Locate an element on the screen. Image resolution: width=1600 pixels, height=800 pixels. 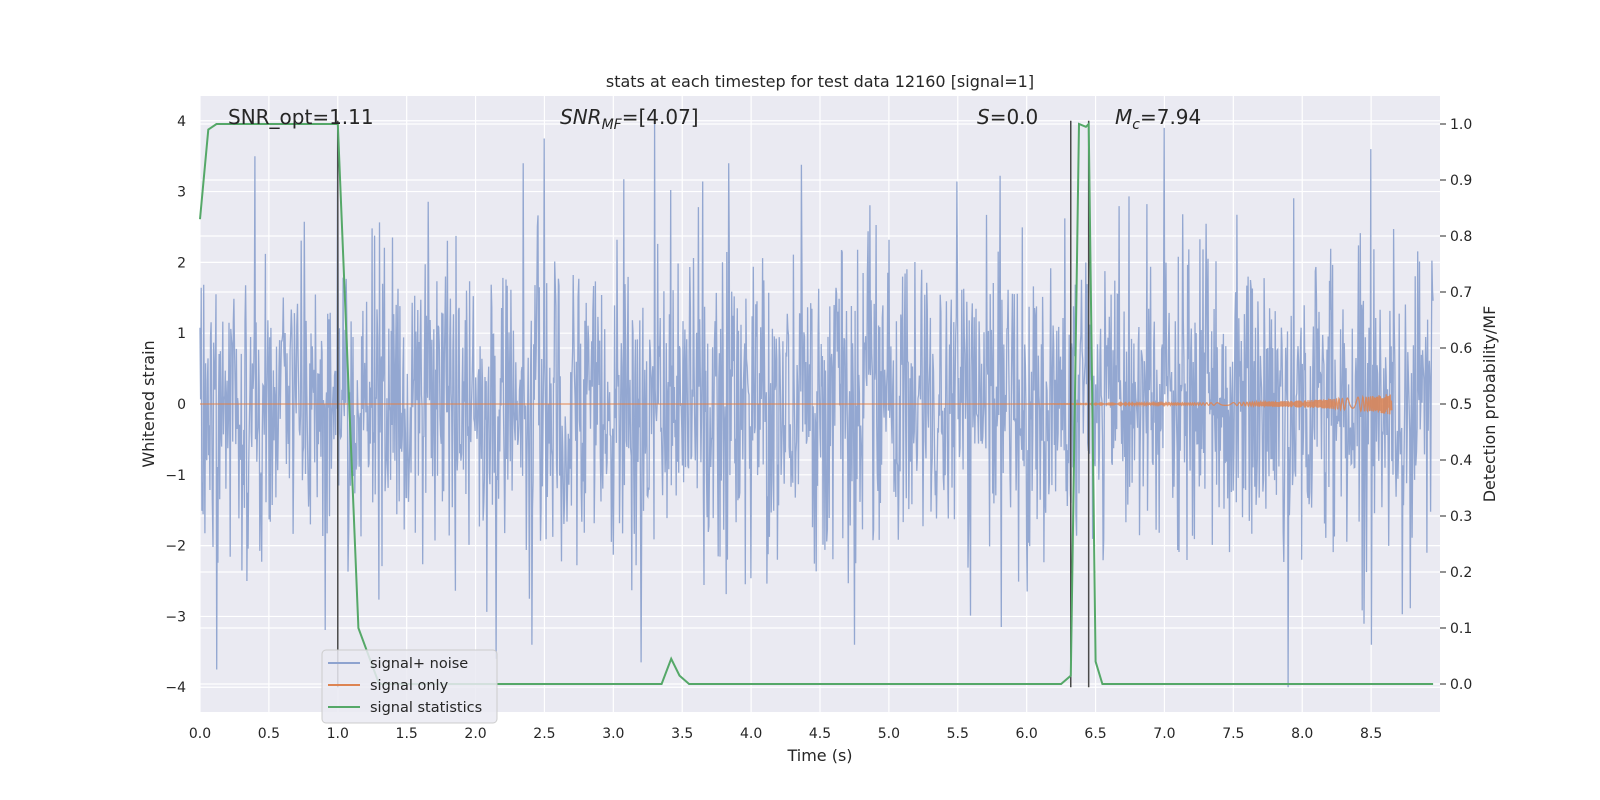
y-tick-label: −2 is located at coordinates (175, 547).